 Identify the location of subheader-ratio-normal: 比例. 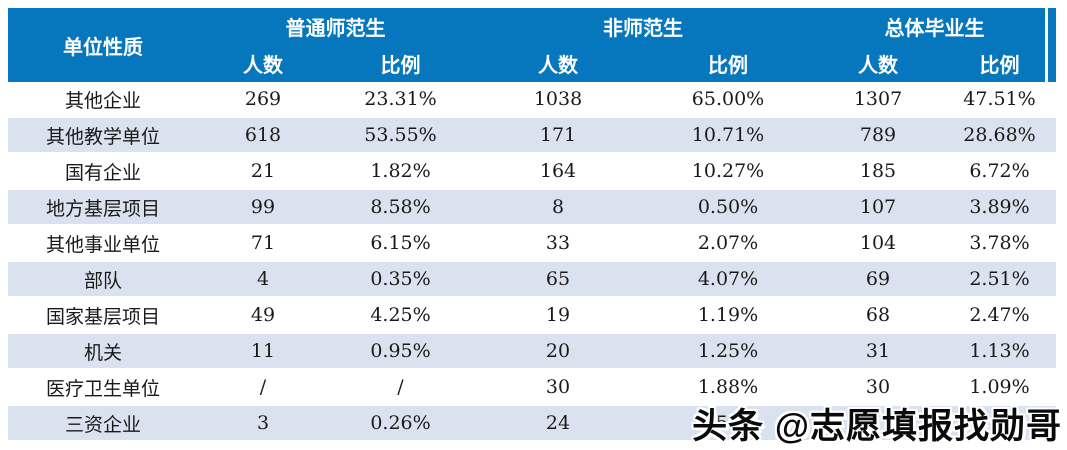
(400, 63).